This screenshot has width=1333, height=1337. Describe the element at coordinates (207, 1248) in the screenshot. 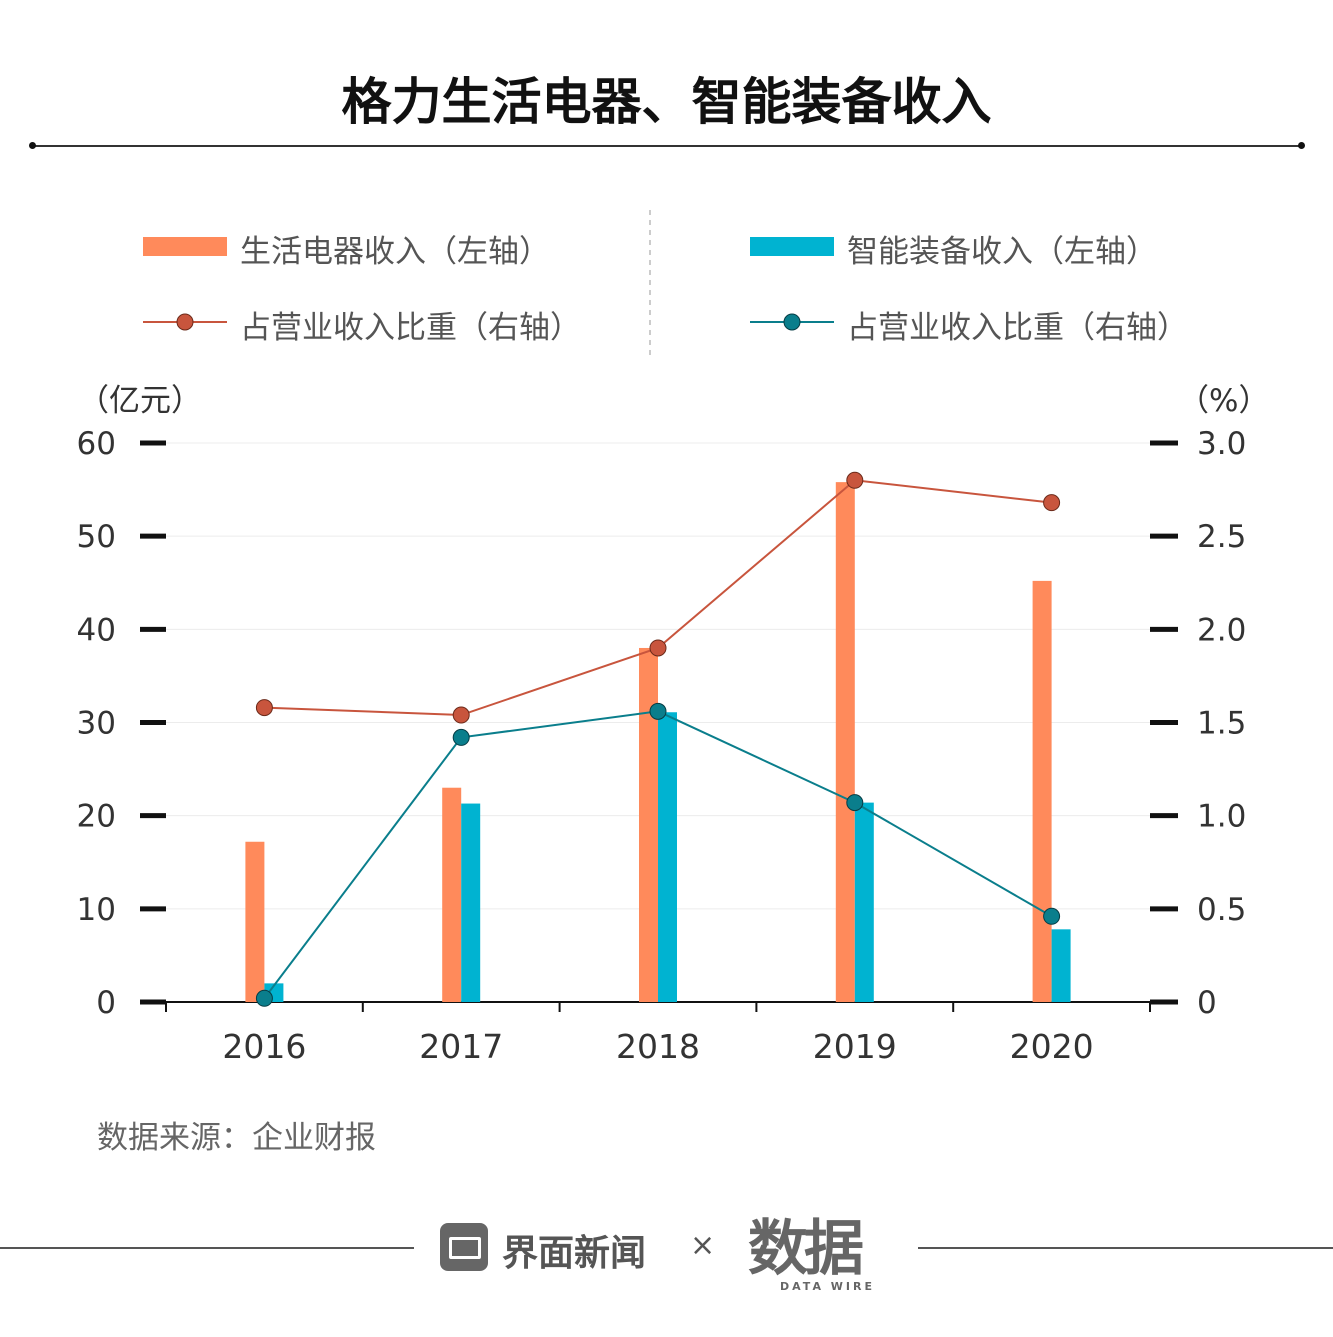

I see `footer-line-left` at that location.